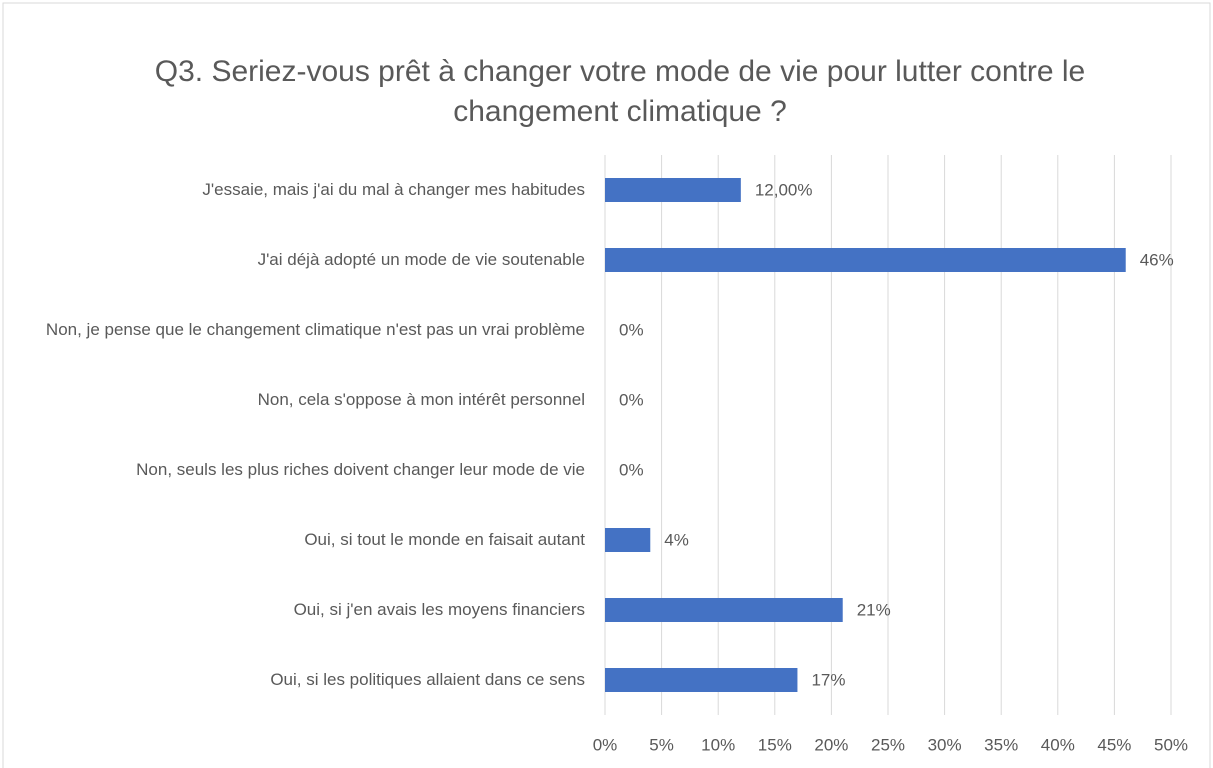 This screenshot has height=768, width=1213. Describe the element at coordinates (775, 744) in the screenshot. I see `x-tick-label: 15%` at that location.